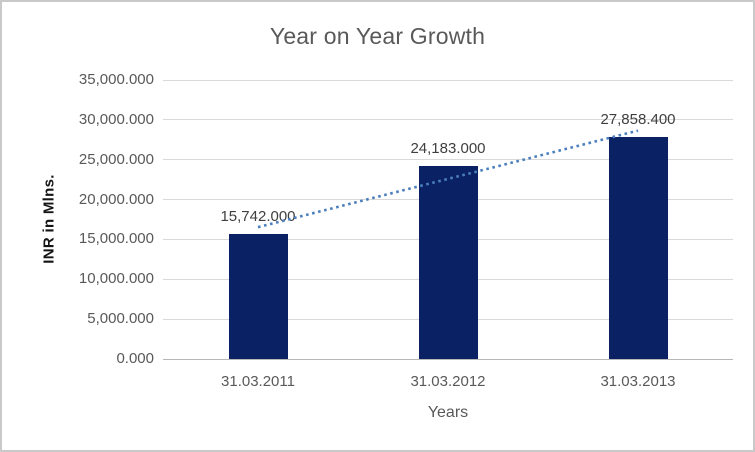  What do you see at coordinates (258, 296) in the screenshot?
I see `bar-31.03.2011` at bounding box center [258, 296].